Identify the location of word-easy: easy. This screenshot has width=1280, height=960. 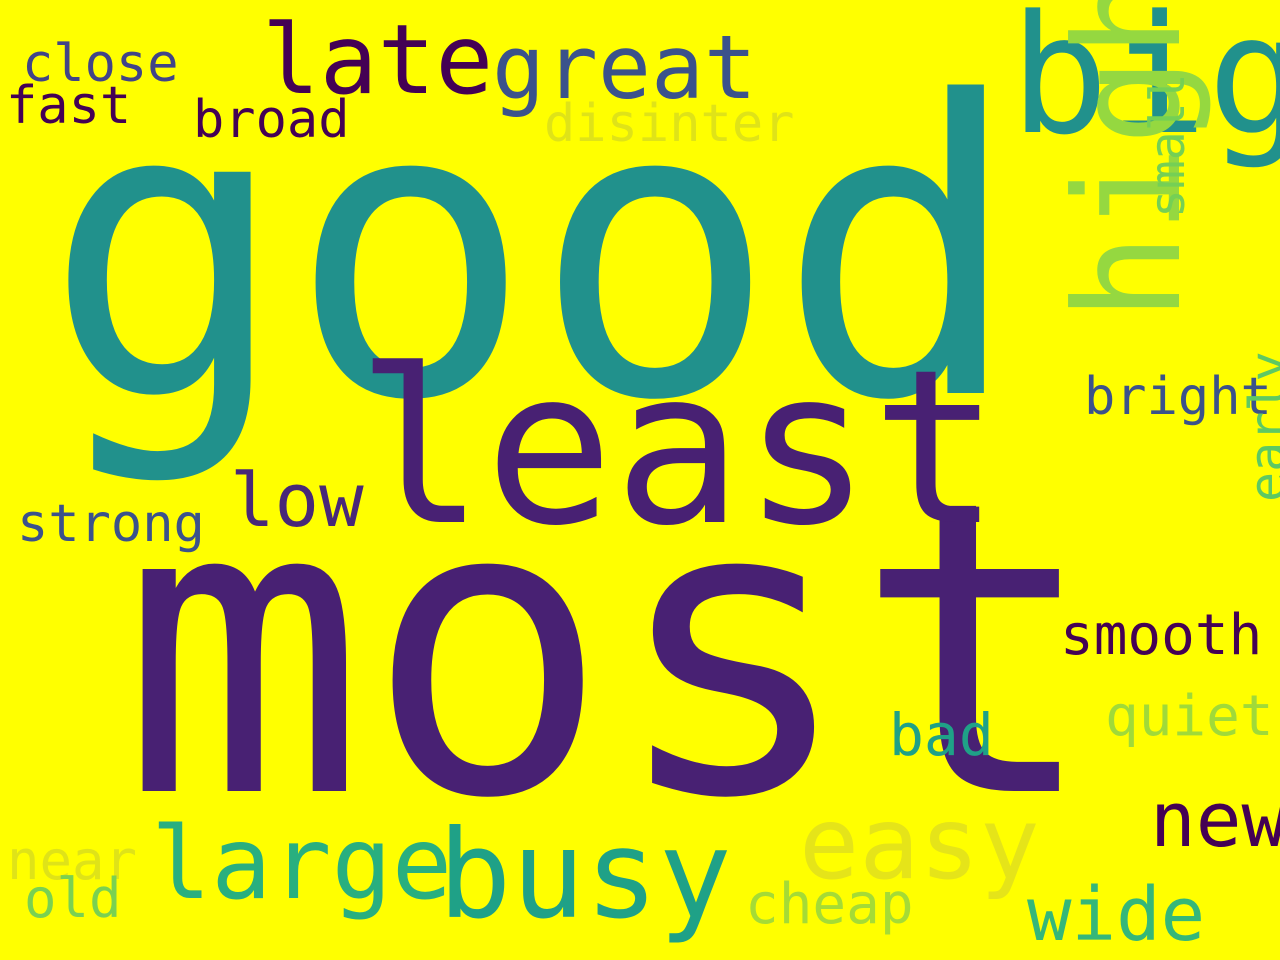
(919, 843).